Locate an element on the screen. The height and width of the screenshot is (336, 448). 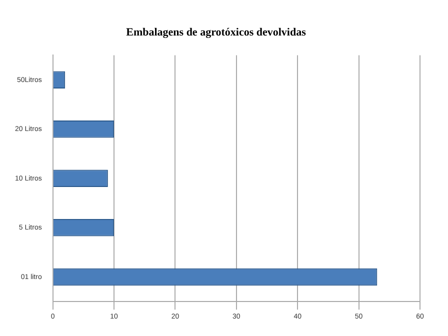
chart-title: Embalagens de agrotóxicos devolvidas is located at coordinates (216, 32).